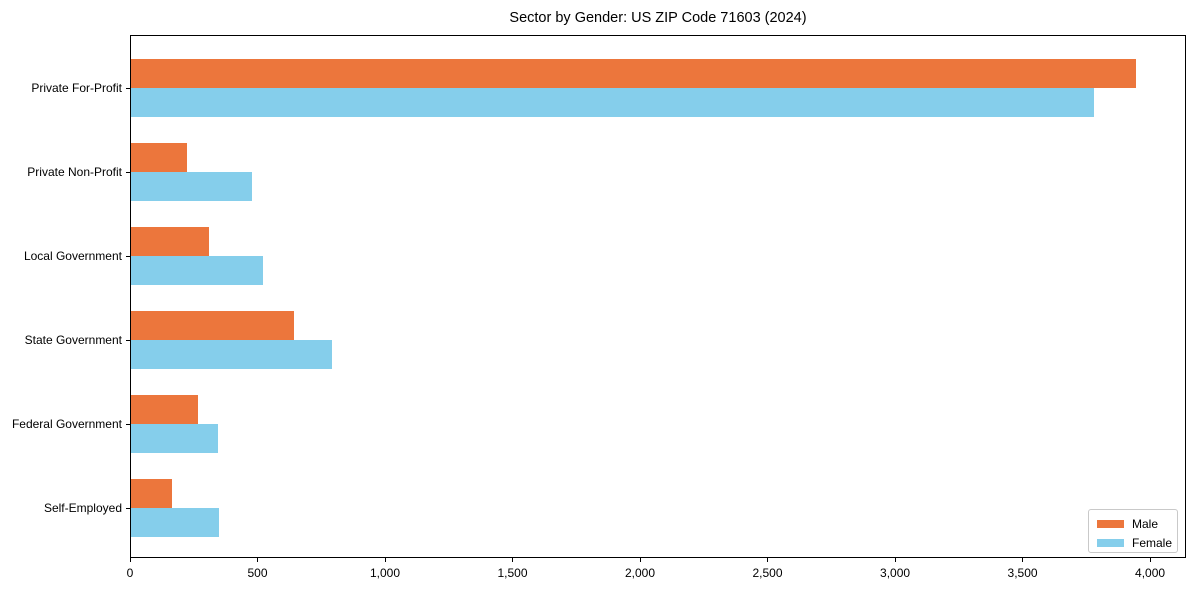 This screenshot has width=1200, height=600. Describe the element at coordinates (165, 409) in the screenshot. I see `bar-male-federal-government` at that location.